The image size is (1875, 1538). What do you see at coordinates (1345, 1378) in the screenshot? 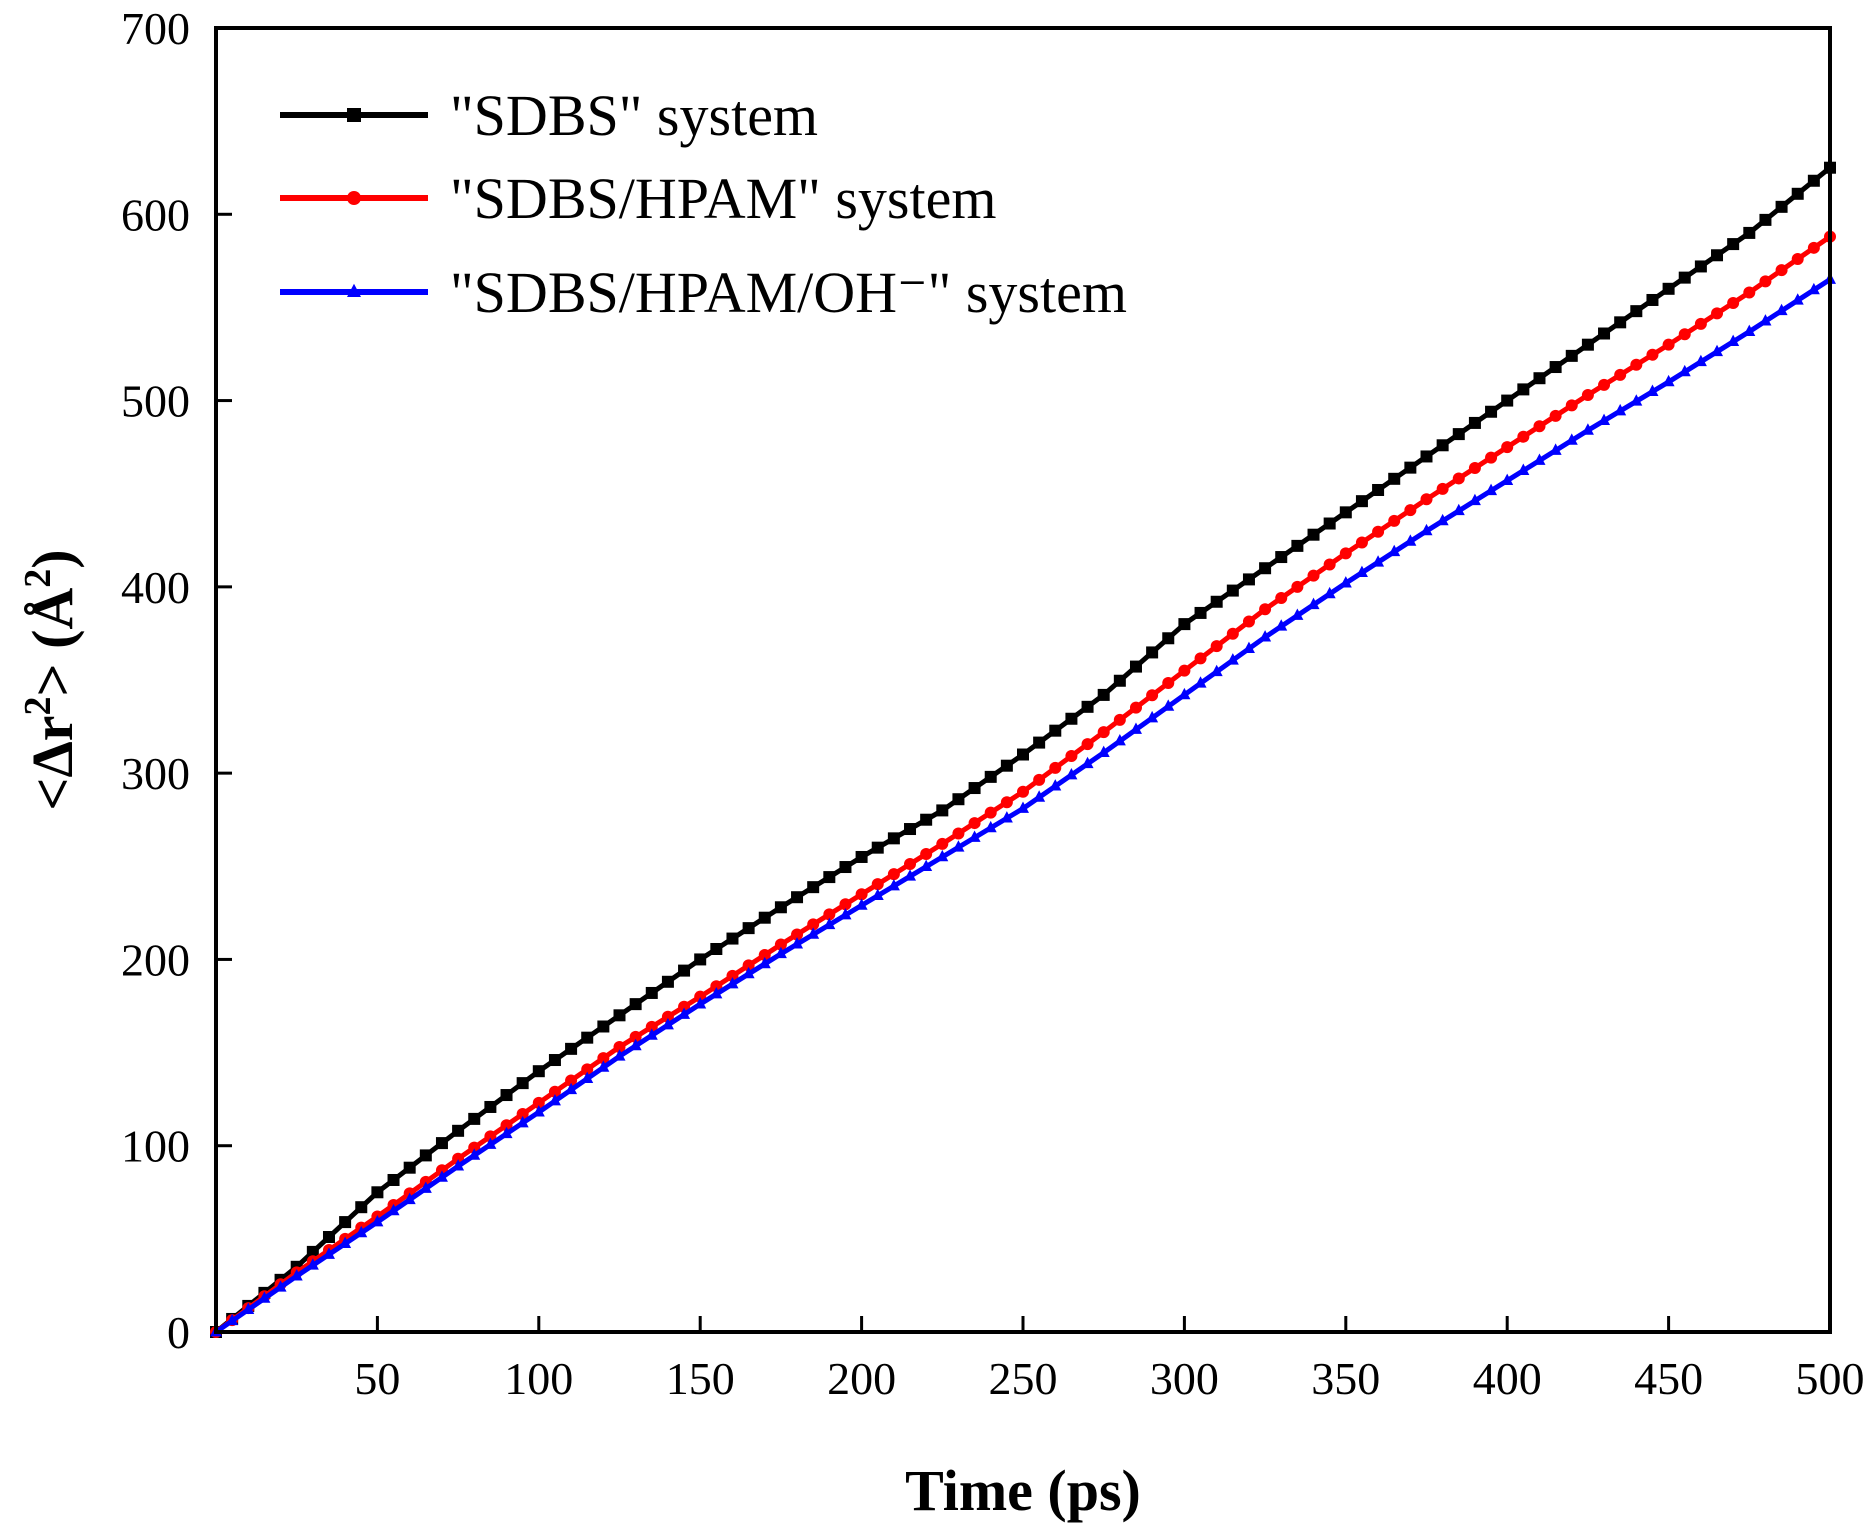
I see `x-tick-label: 350` at bounding box center [1345, 1378].